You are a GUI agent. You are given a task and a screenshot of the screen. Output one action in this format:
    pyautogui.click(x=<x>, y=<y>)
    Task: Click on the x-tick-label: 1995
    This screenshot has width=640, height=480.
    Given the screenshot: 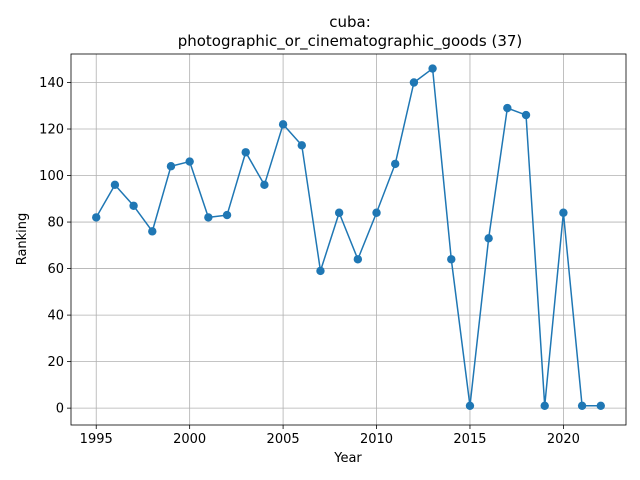 What is the action you would take?
    pyautogui.click(x=96, y=439)
    